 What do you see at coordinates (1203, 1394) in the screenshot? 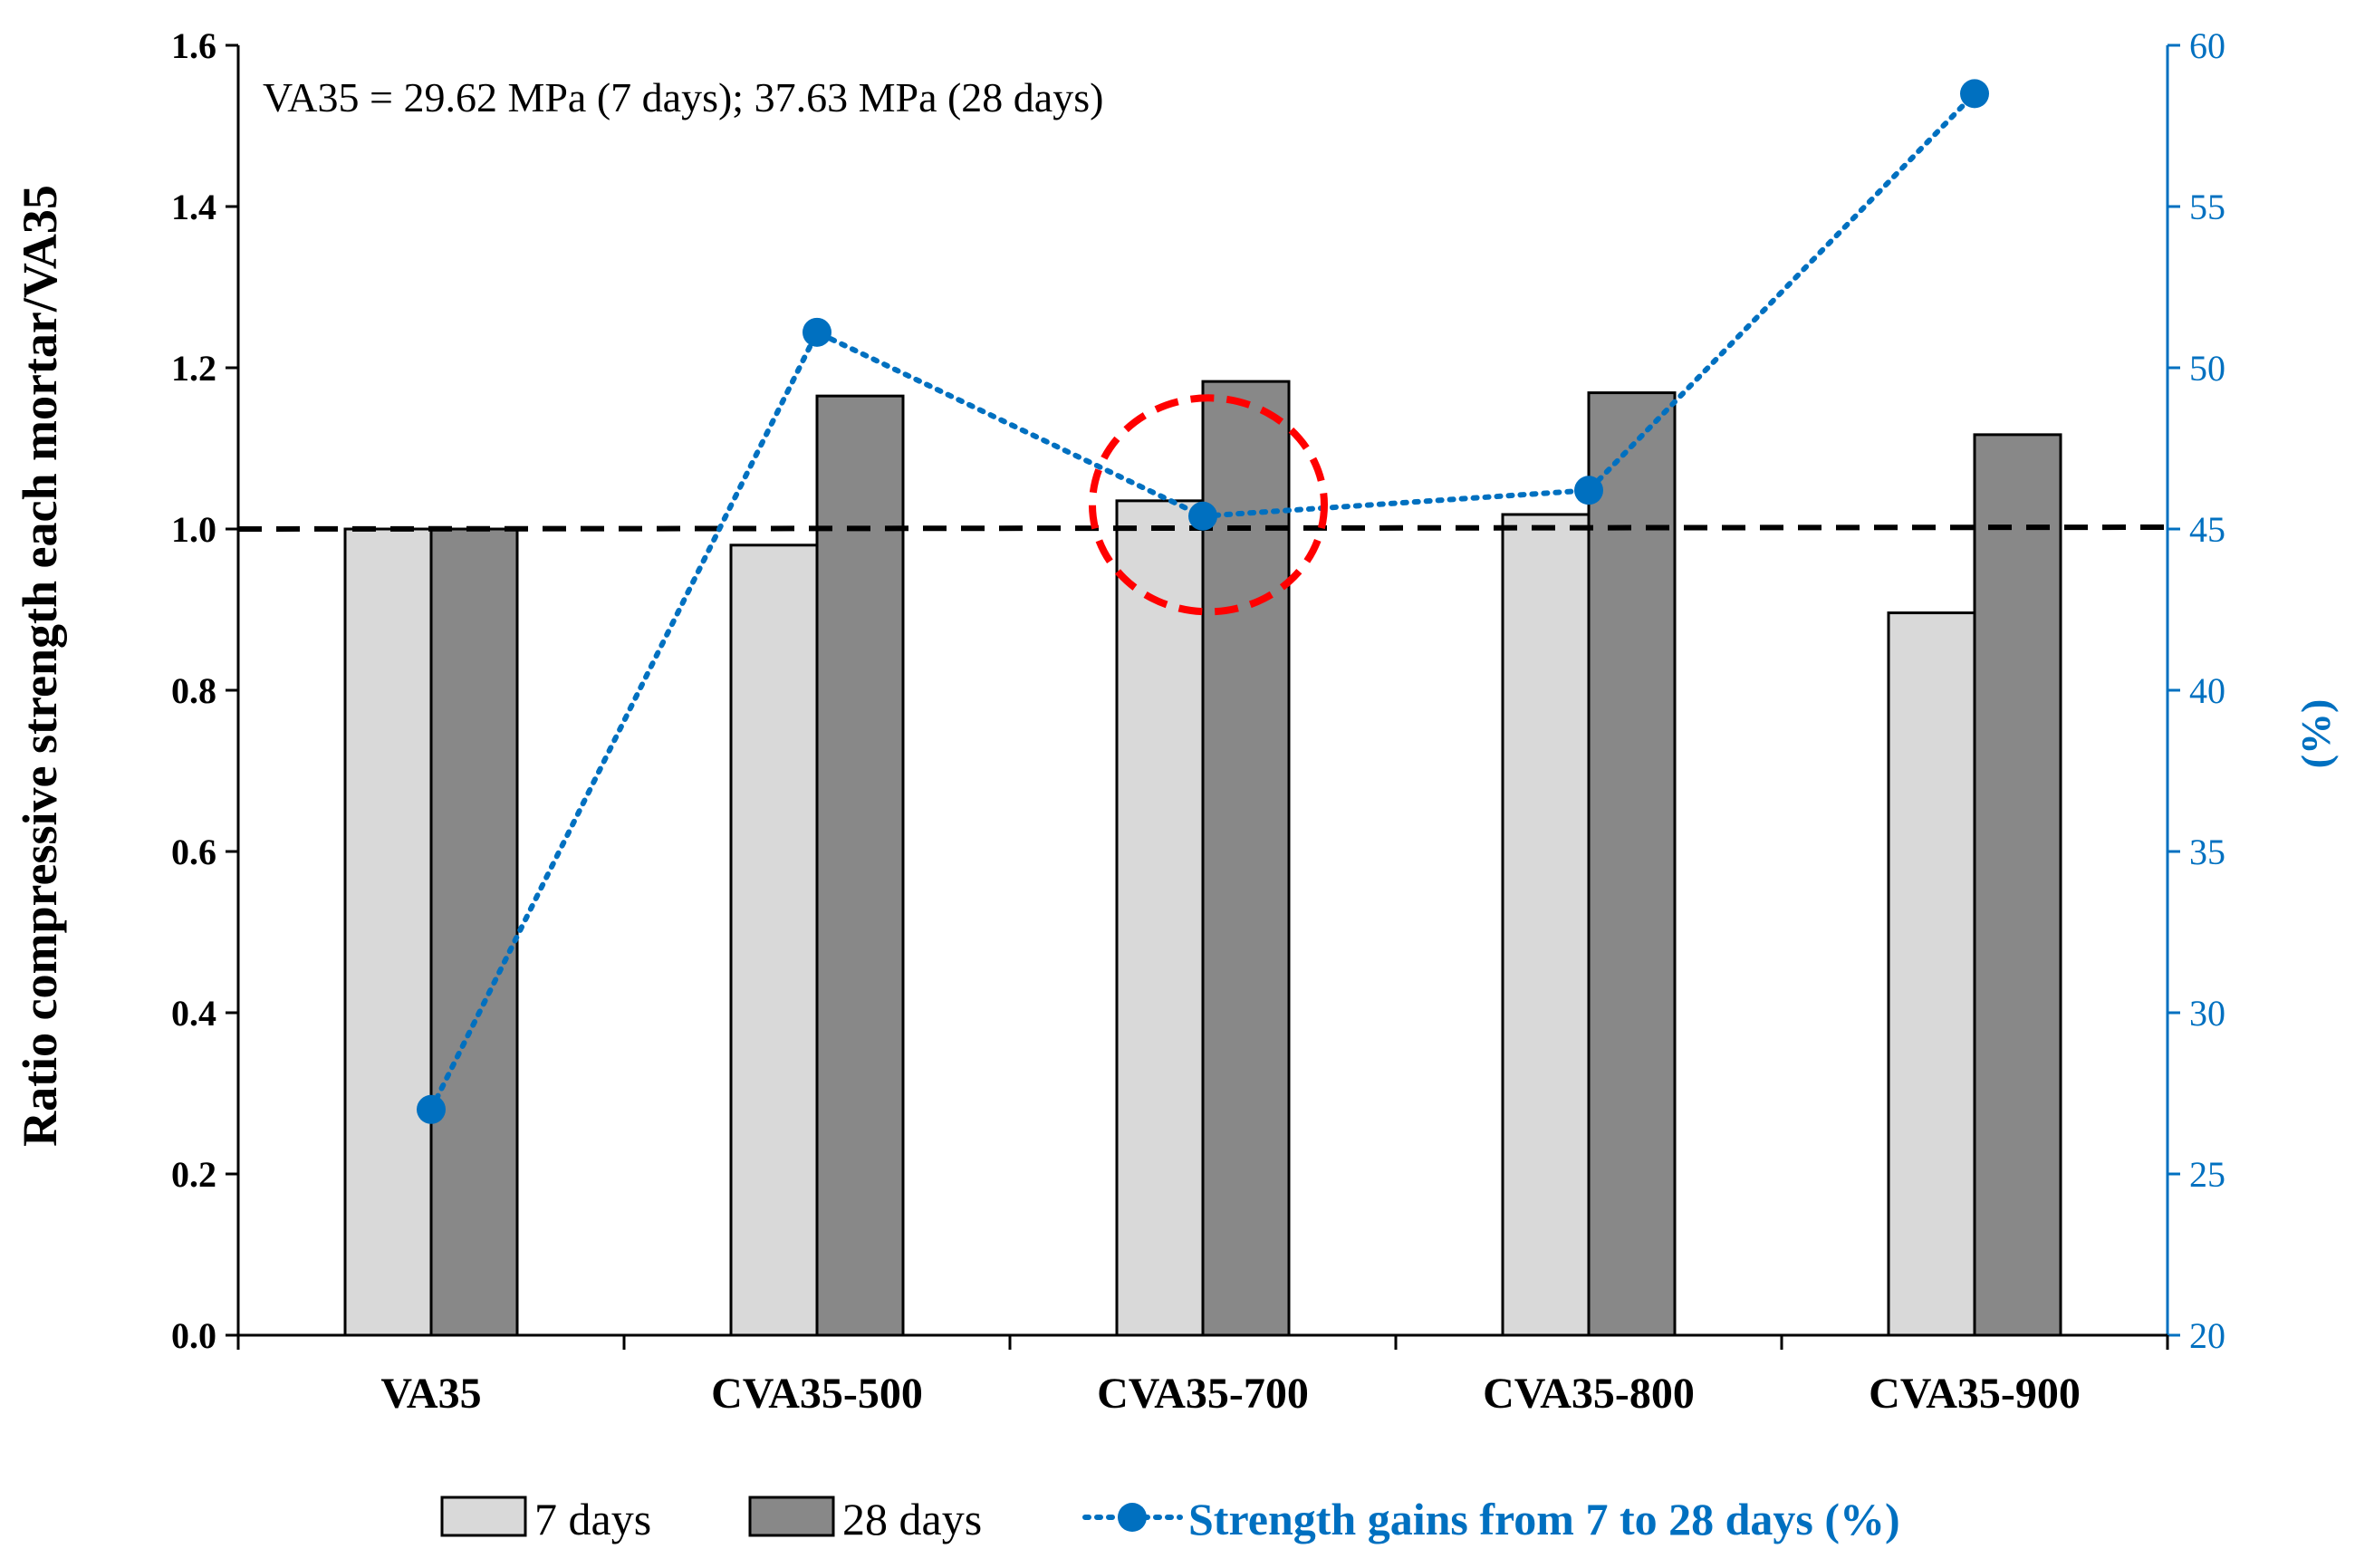
I see `x-tick-label-cva35-700: CVA35-700` at bounding box center [1203, 1394].